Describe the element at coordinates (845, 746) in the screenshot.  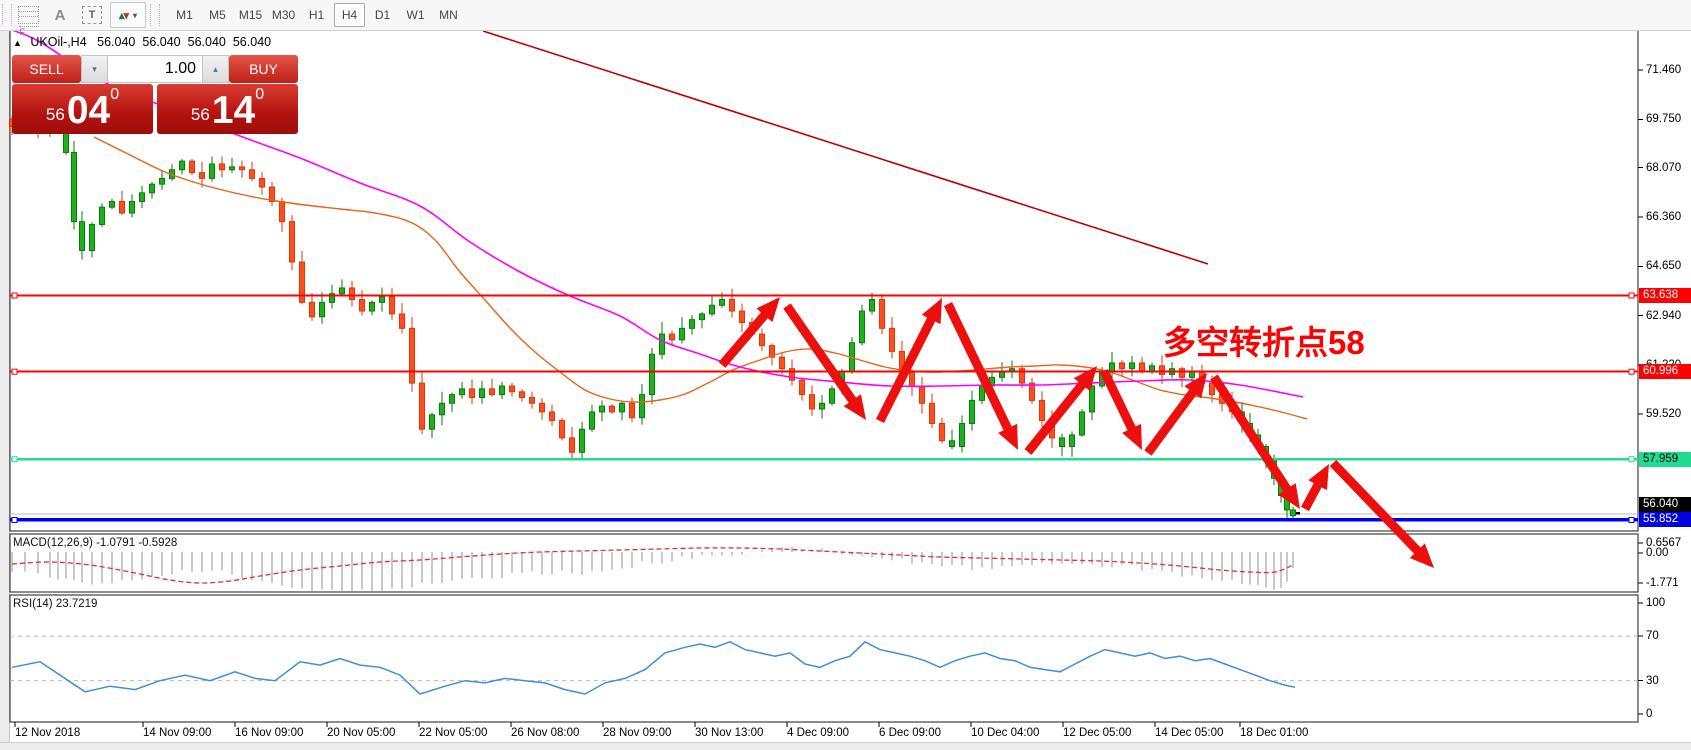
I see `window-bottom-edge` at that location.